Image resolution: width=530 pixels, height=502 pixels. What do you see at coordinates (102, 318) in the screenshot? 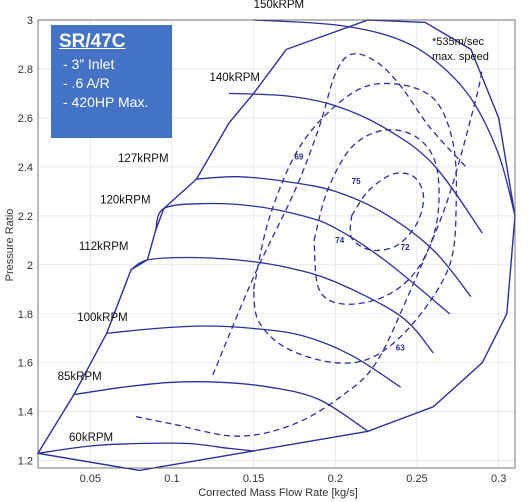
I see `speed-label-100kRPM: 100kRPM` at bounding box center [102, 318].